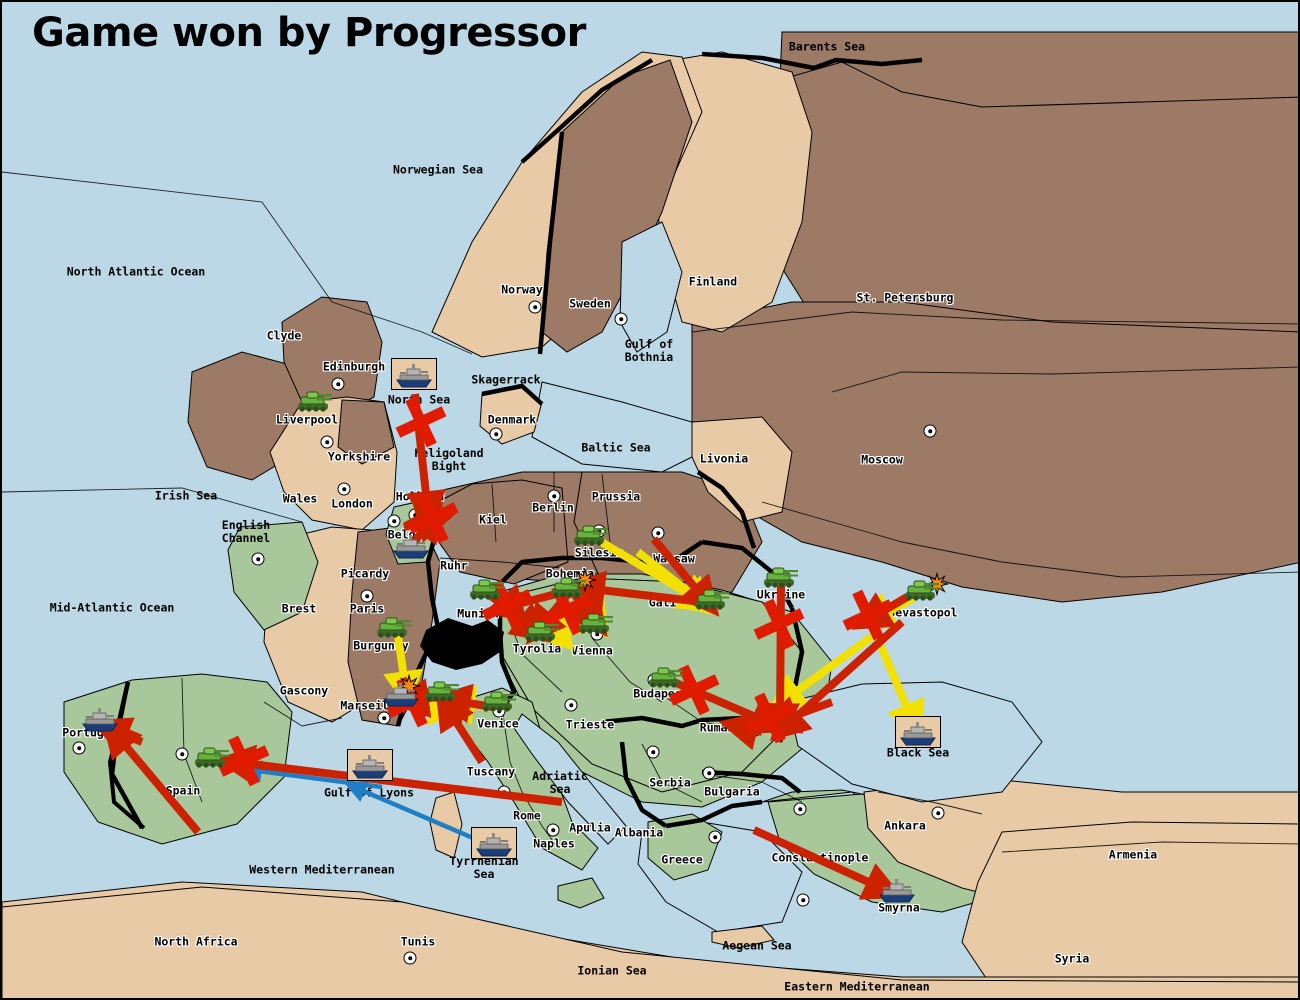 The image size is (1300, 1000). What do you see at coordinates (823, 671) in the screenshot?
I see `support-rumania-ukraine` at bounding box center [823, 671].